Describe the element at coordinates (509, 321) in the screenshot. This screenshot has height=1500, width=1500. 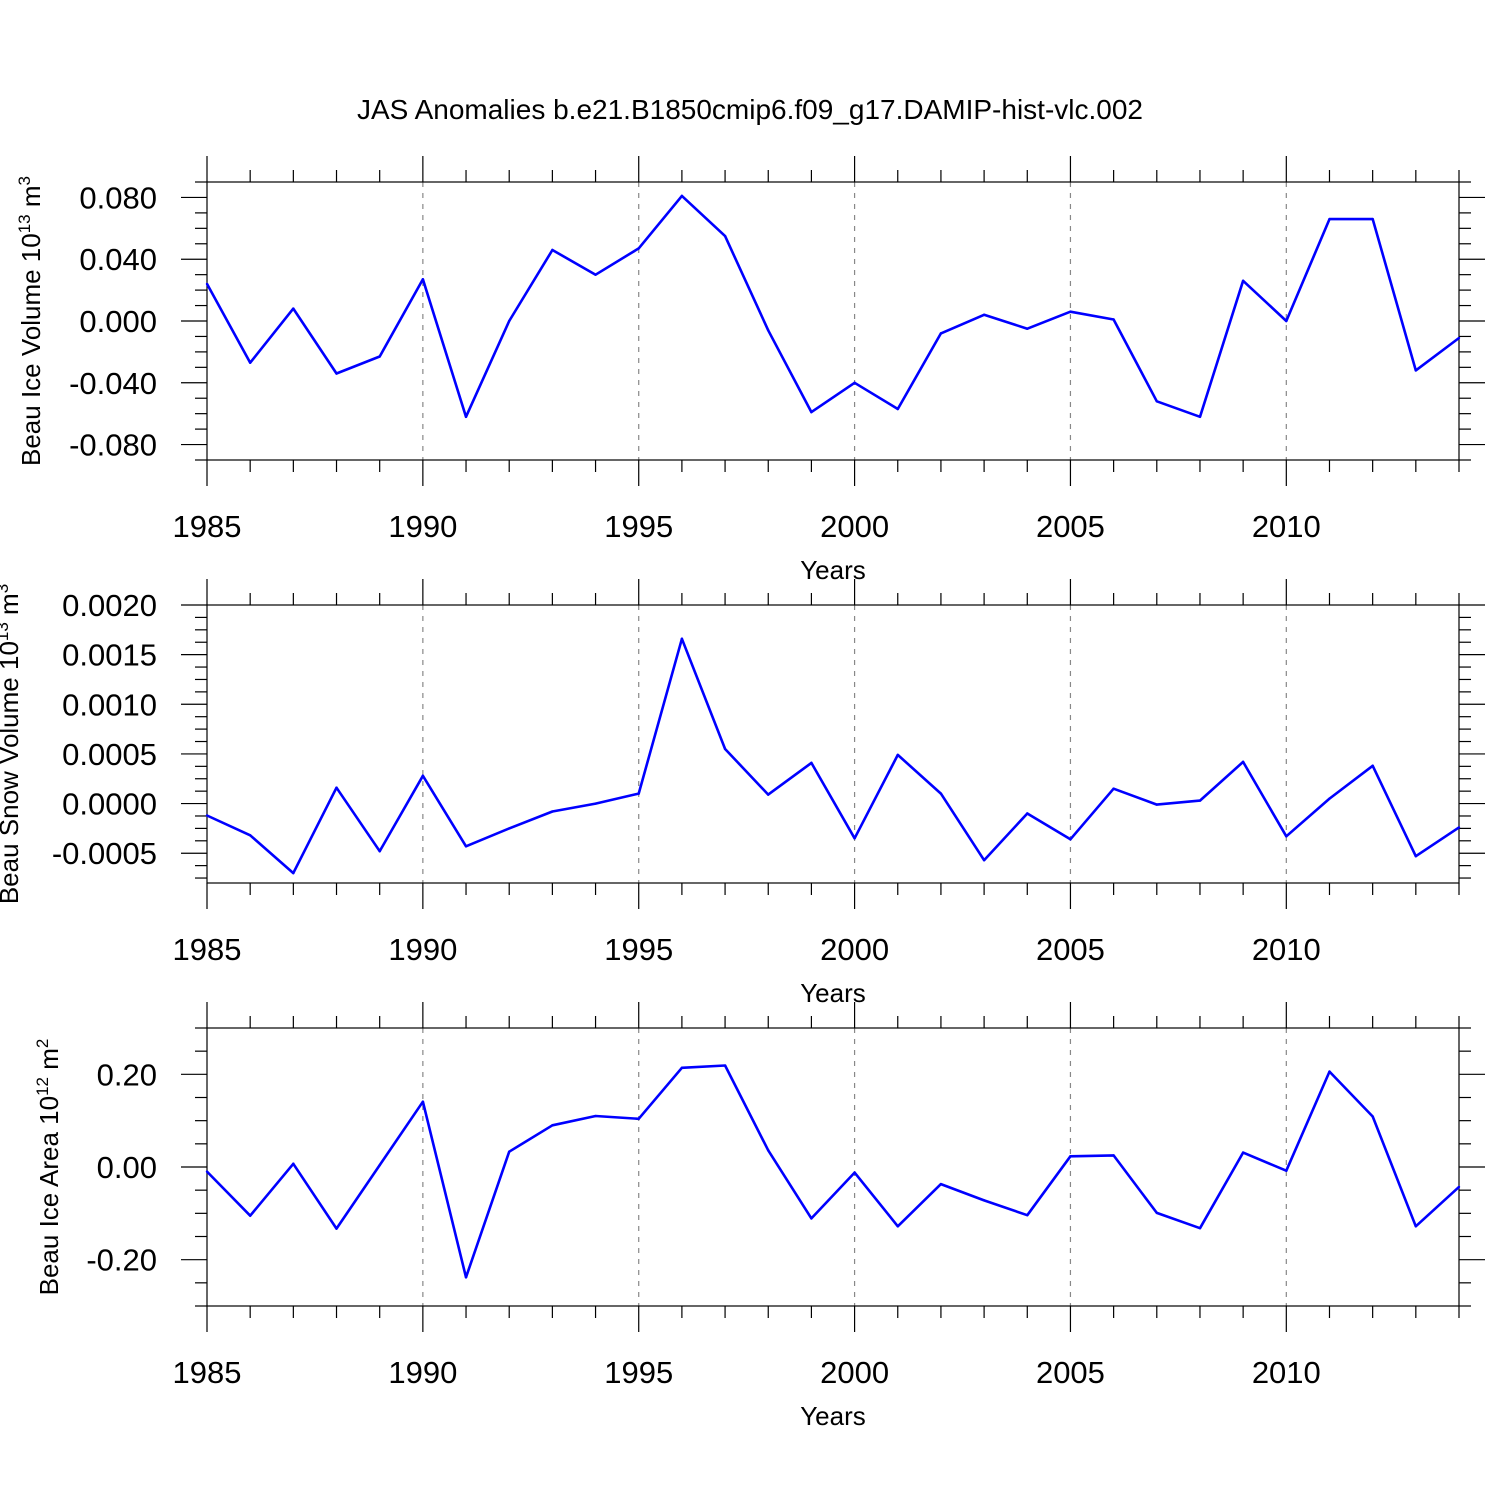
I see `data-point-1992` at that location.